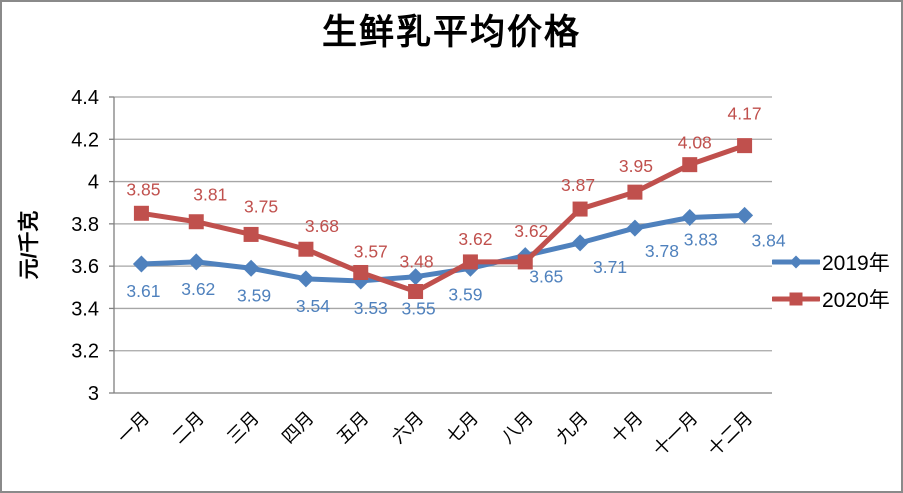 The width and height of the screenshot is (903, 493). I want to click on x-axis-label: 四月, so click(298, 428).